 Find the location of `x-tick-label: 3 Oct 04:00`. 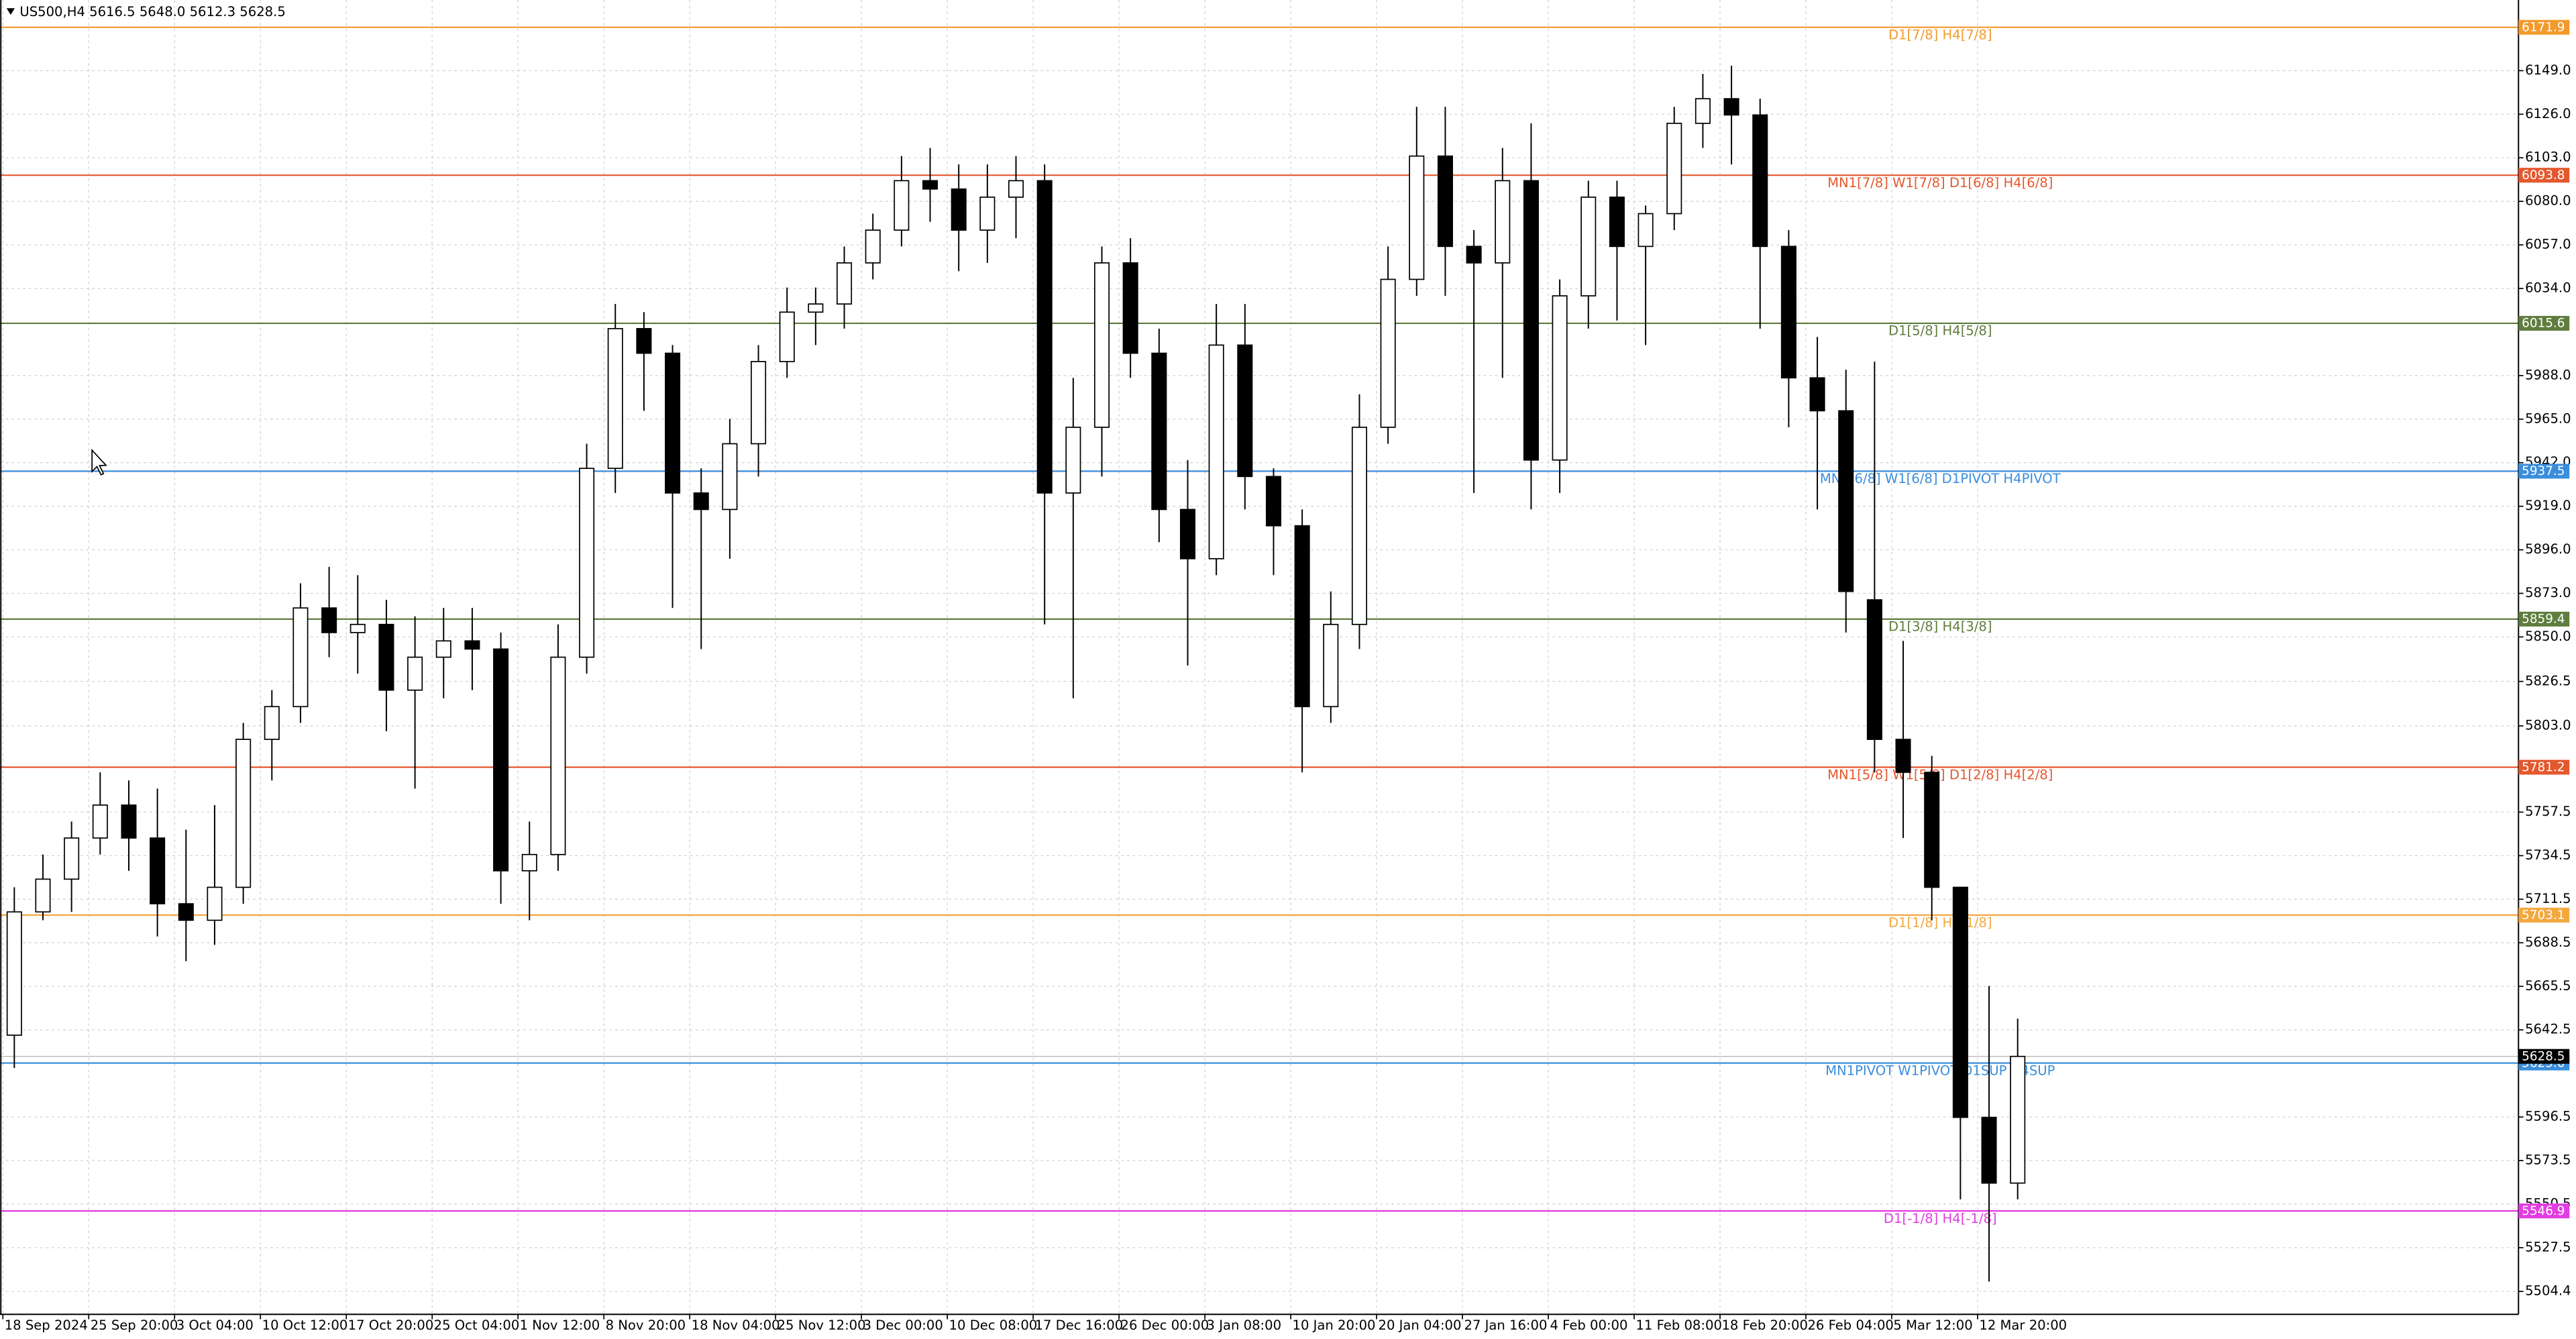

x-tick-label: 3 Oct 04:00 is located at coordinates (215, 1325).